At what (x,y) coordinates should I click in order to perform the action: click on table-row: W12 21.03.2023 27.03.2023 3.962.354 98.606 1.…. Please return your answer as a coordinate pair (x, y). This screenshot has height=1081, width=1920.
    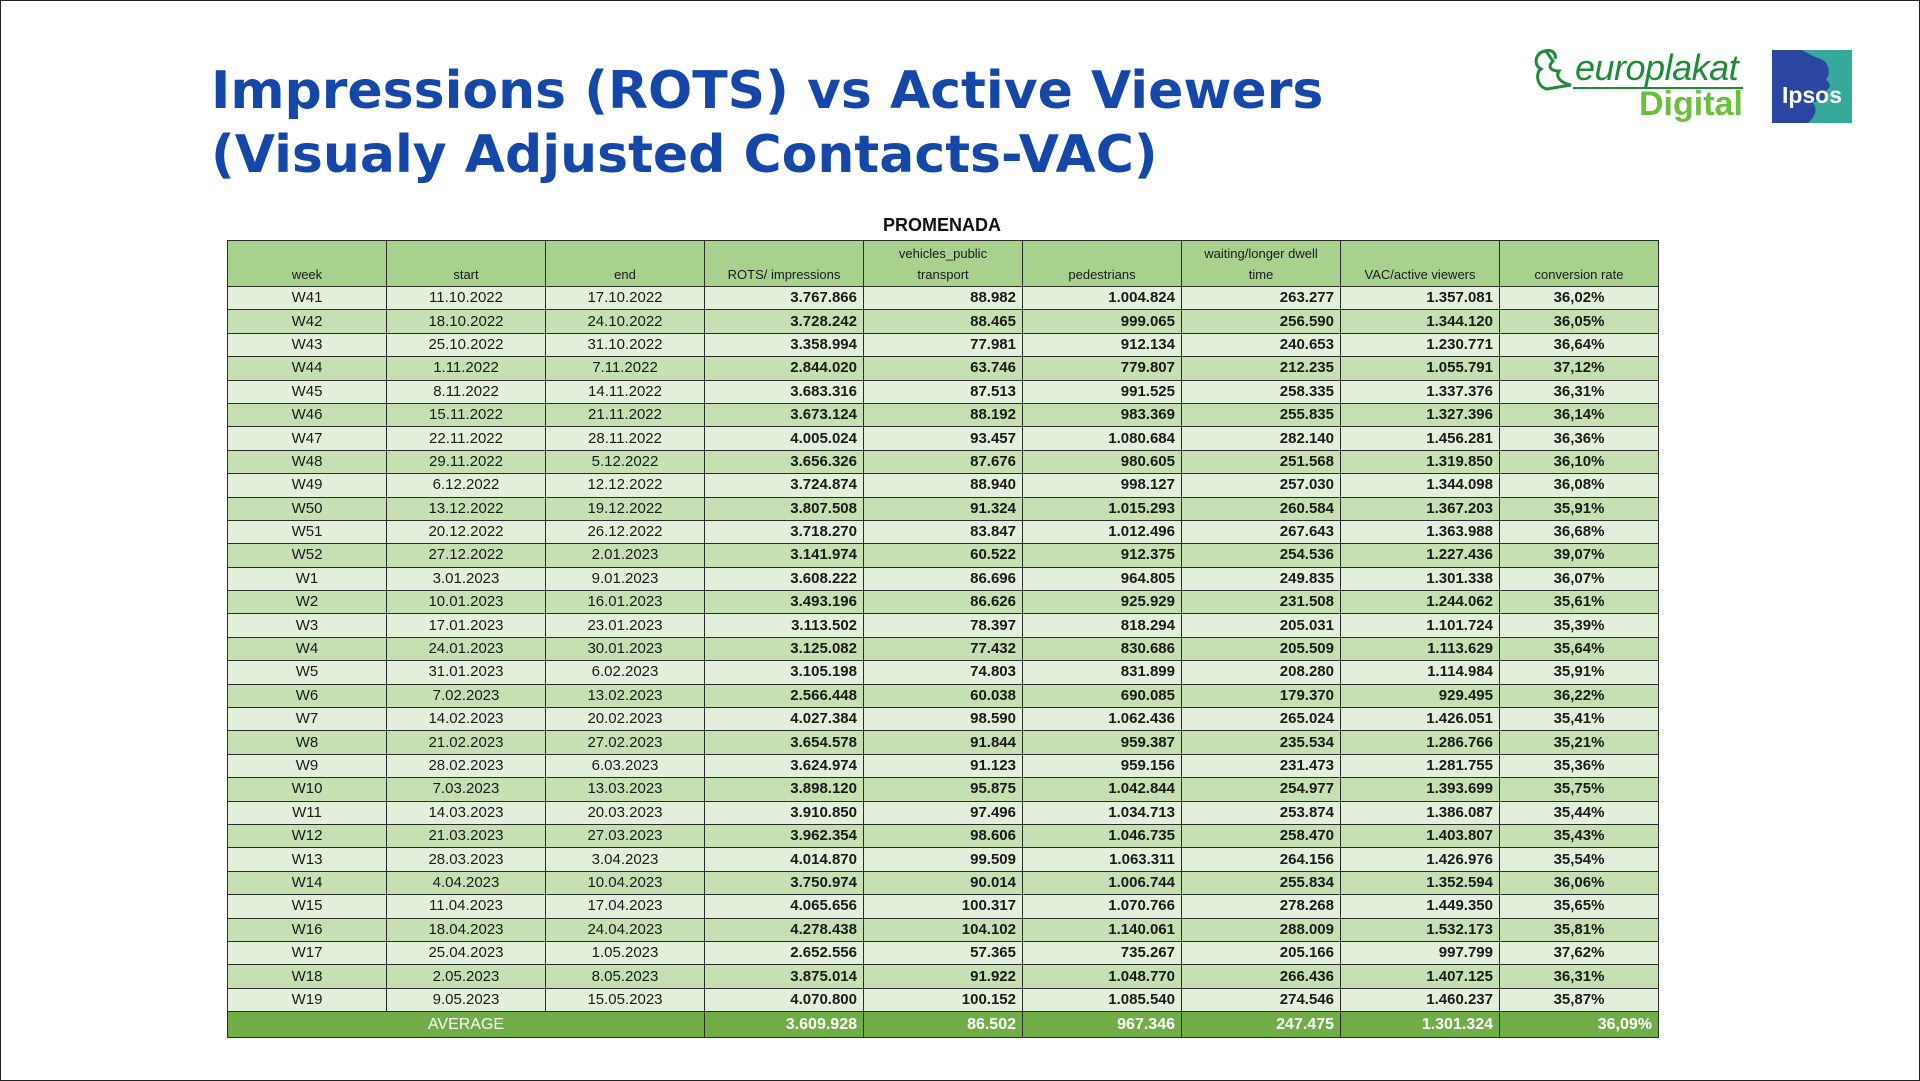
    Looking at the image, I should click on (943, 836).